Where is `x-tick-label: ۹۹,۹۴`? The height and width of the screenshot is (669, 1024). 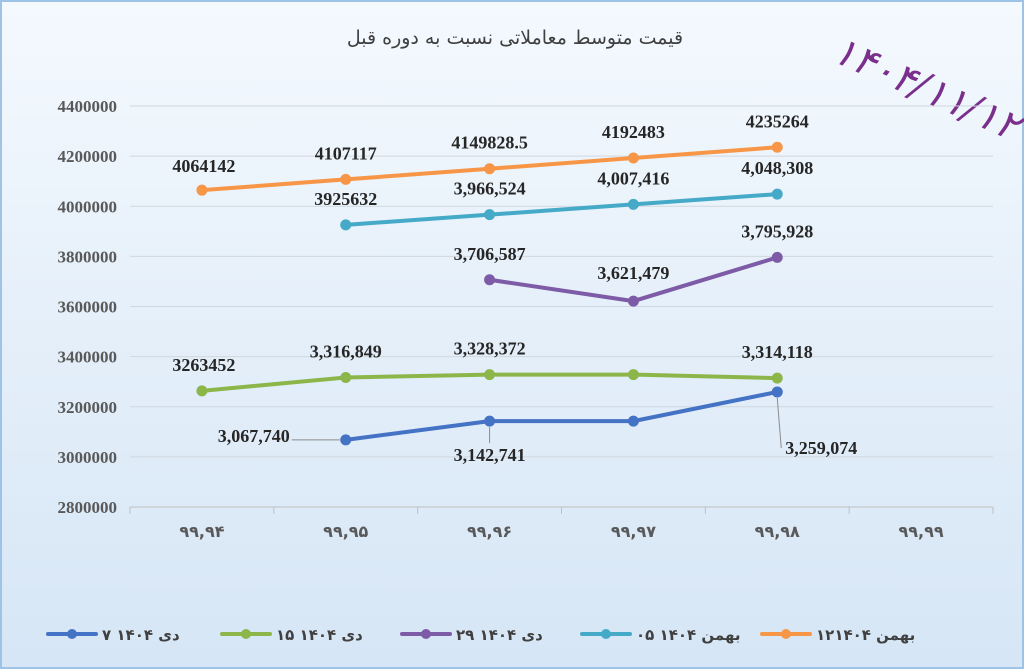
x-tick-label: ۹۹,۹۴ is located at coordinates (201, 531).